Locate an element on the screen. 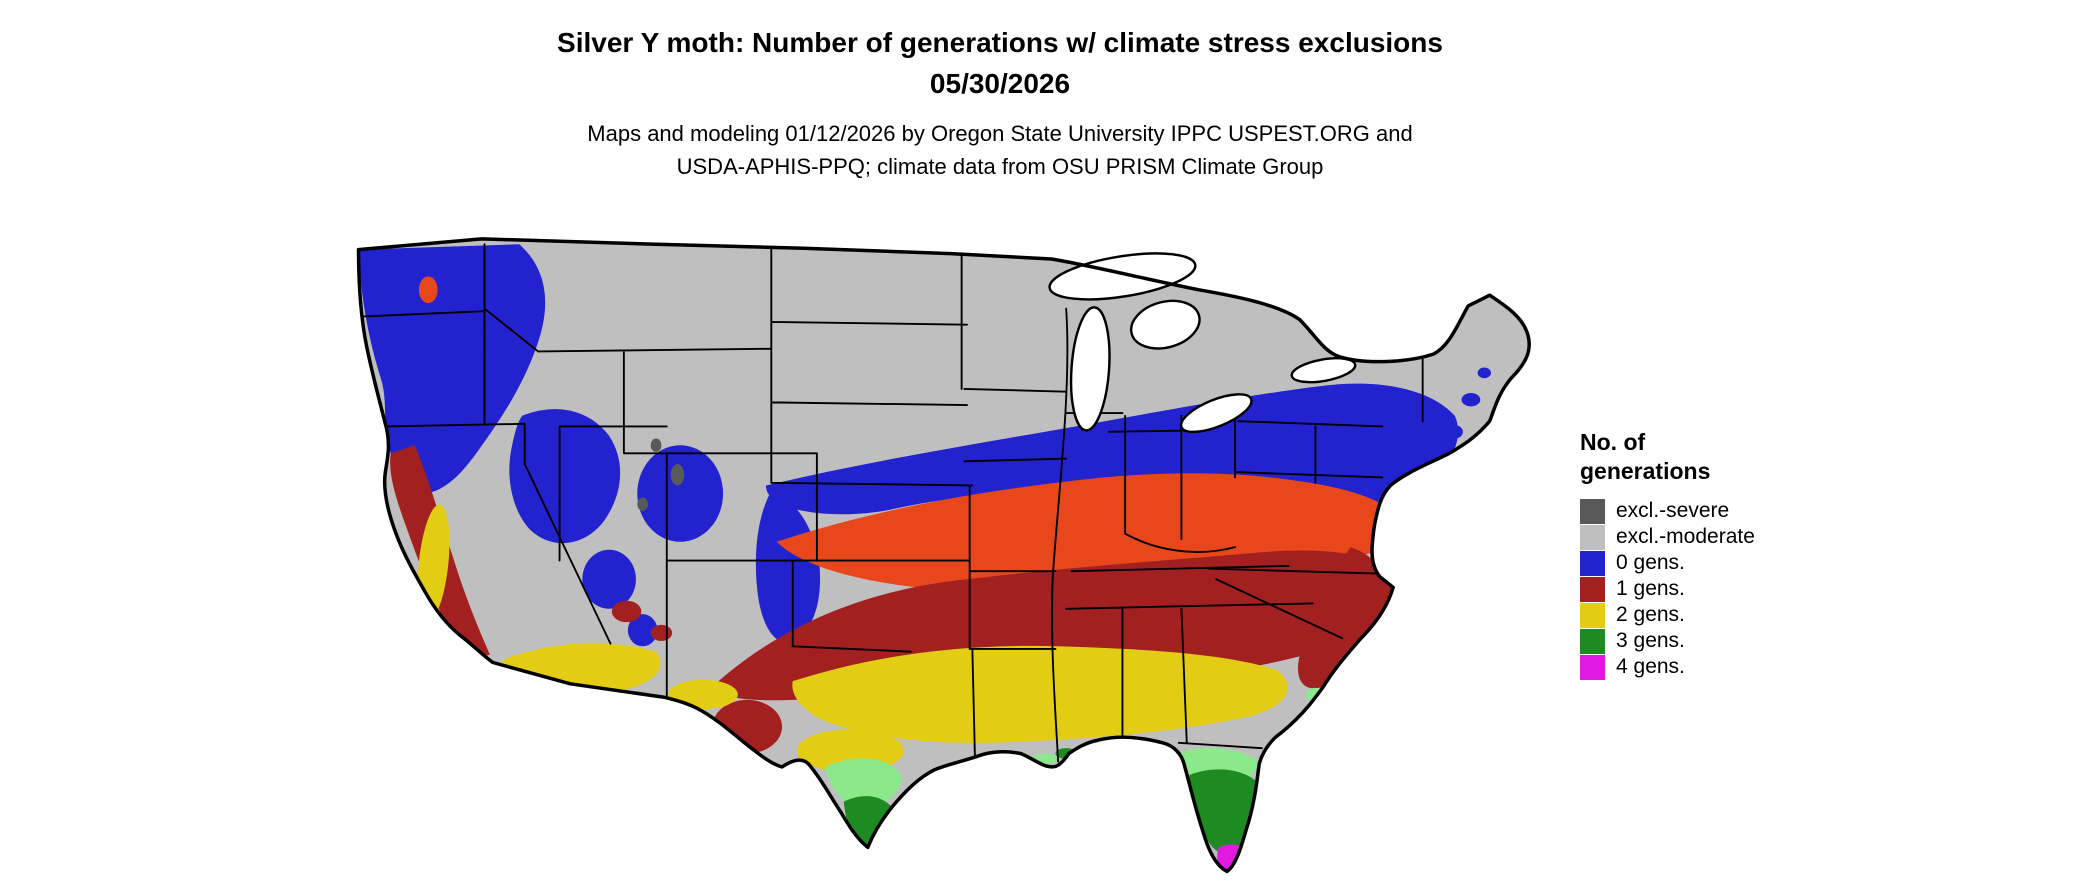 The height and width of the screenshot is (892, 2100). legend-label-4-gens: 4 gens. is located at coordinates (1650, 666).